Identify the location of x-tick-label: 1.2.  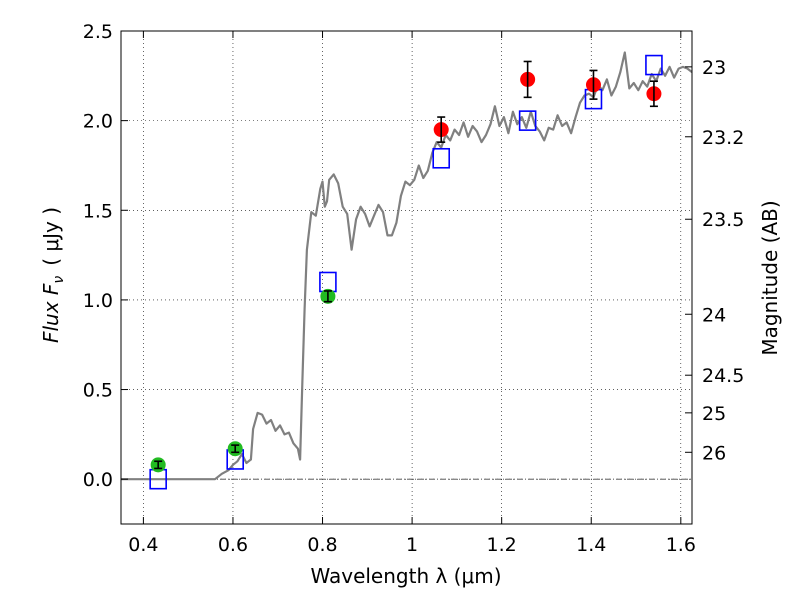
(502, 545).